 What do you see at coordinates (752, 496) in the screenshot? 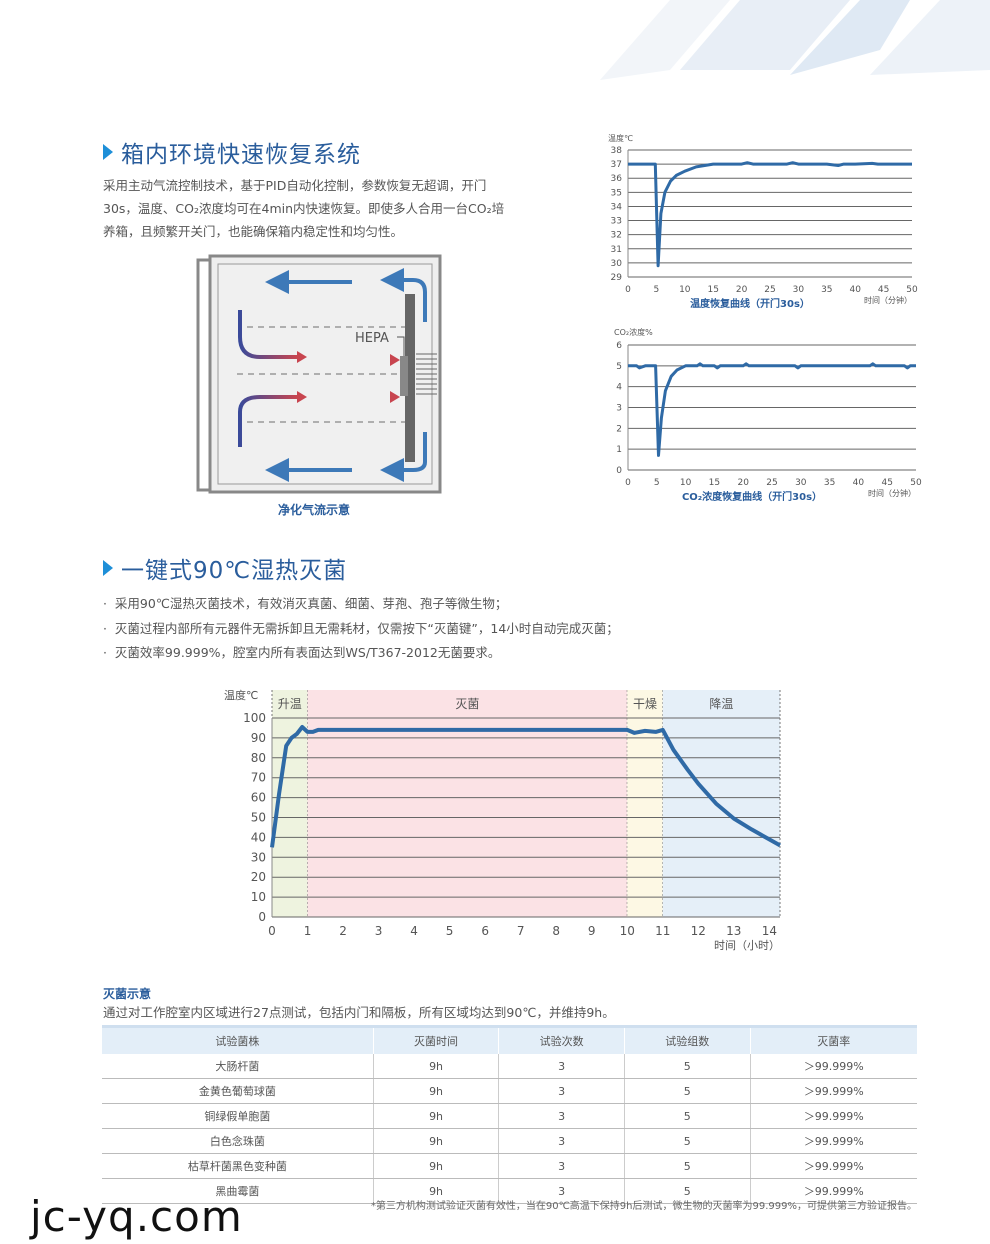
I see `chart-title: CO₂浓度恢复曲线（开门30s）` at bounding box center [752, 496].